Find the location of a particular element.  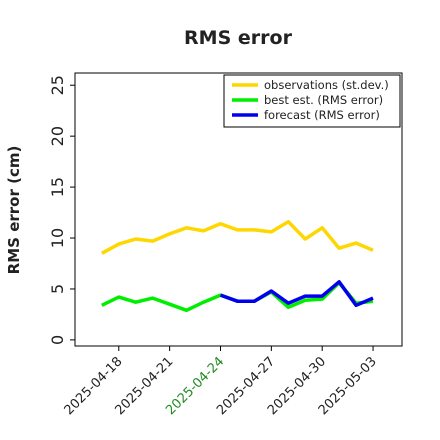

legend-label: best est. (RMS error) is located at coordinates (323, 100).